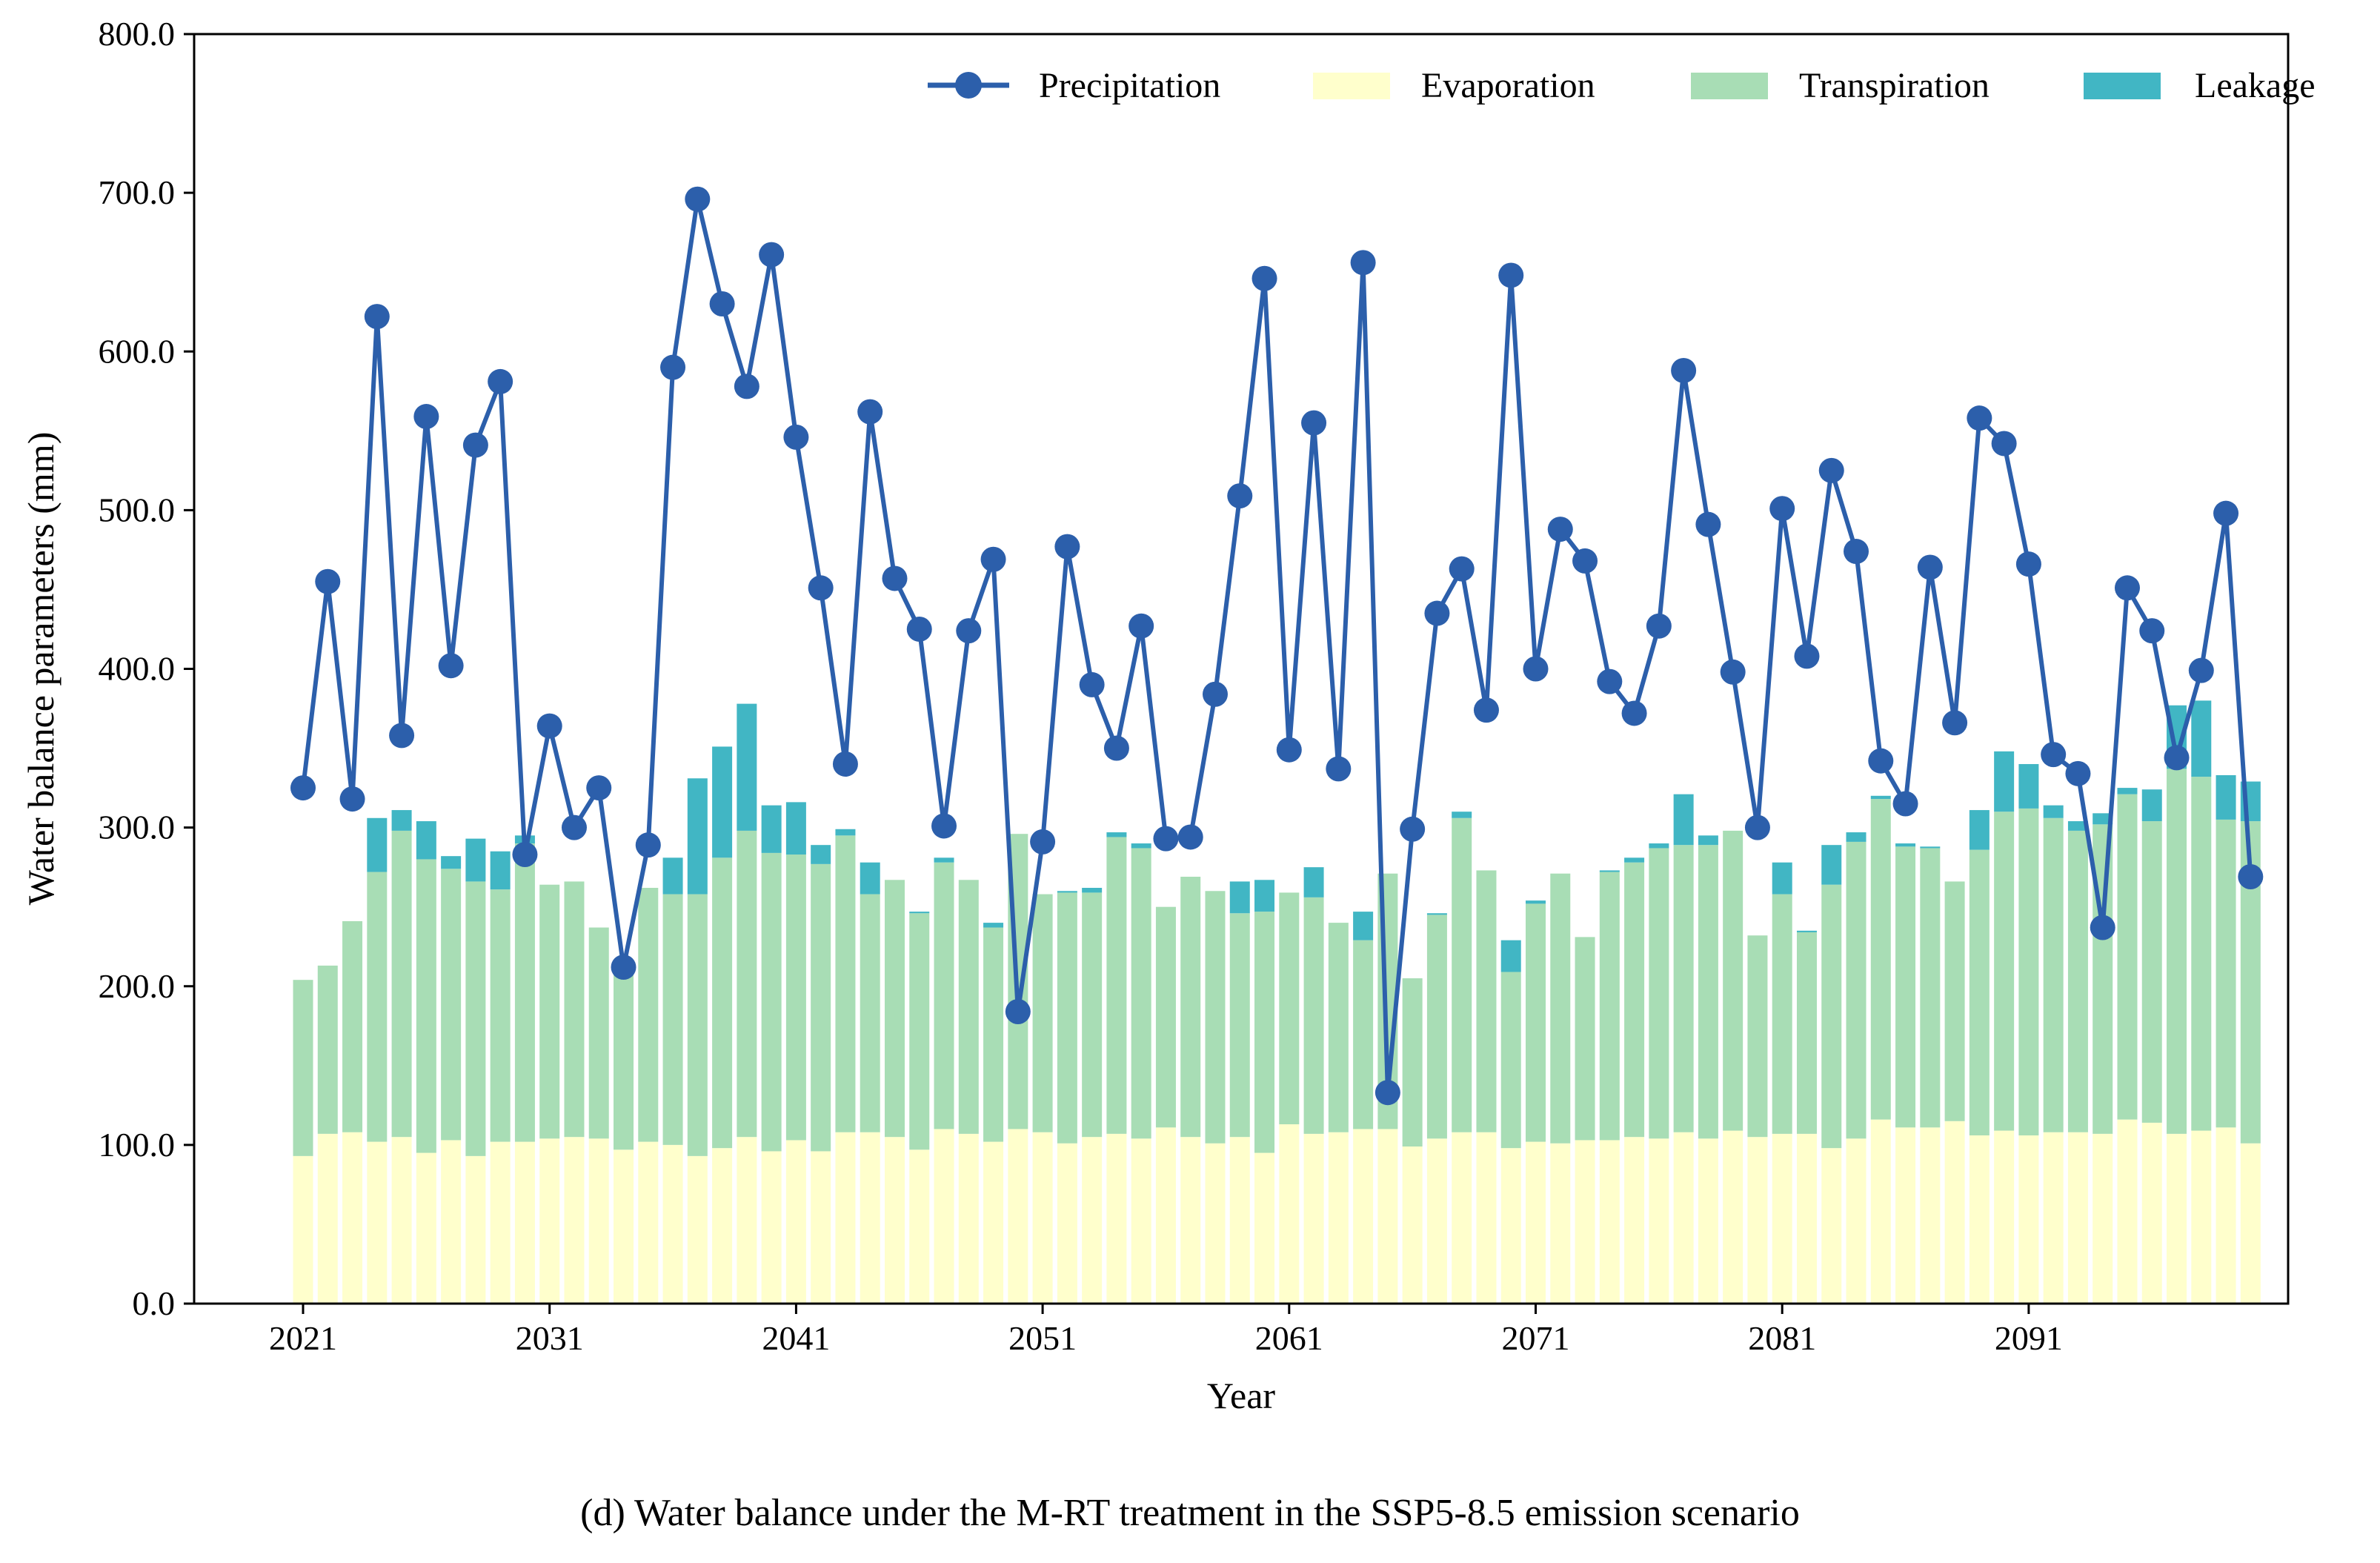 This screenshot has height=1563, width=2380. What do you see at coordinates (648, 1014) in the screenshot?
I see `bar-transpiration-2035` at bounding box center [648, 1014].